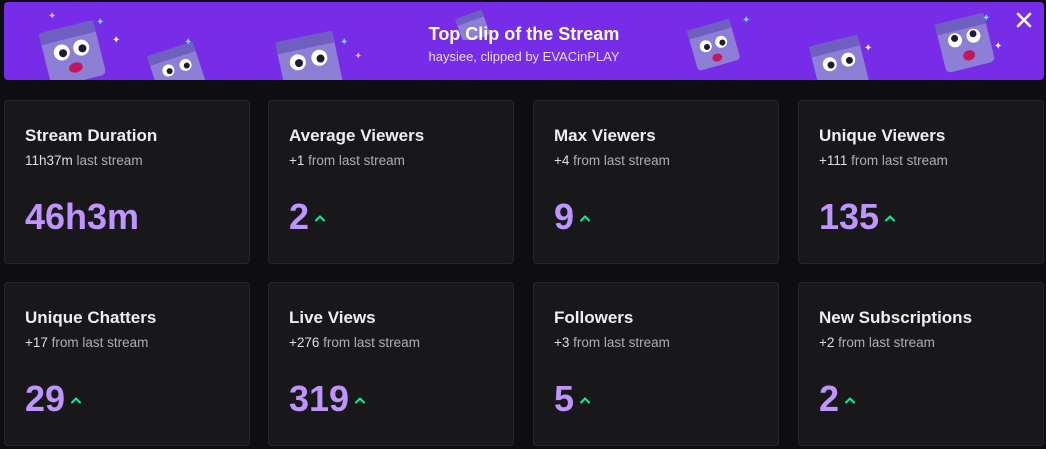  I want to click on stat-delta: +2 from last stream, so click(877, 342).